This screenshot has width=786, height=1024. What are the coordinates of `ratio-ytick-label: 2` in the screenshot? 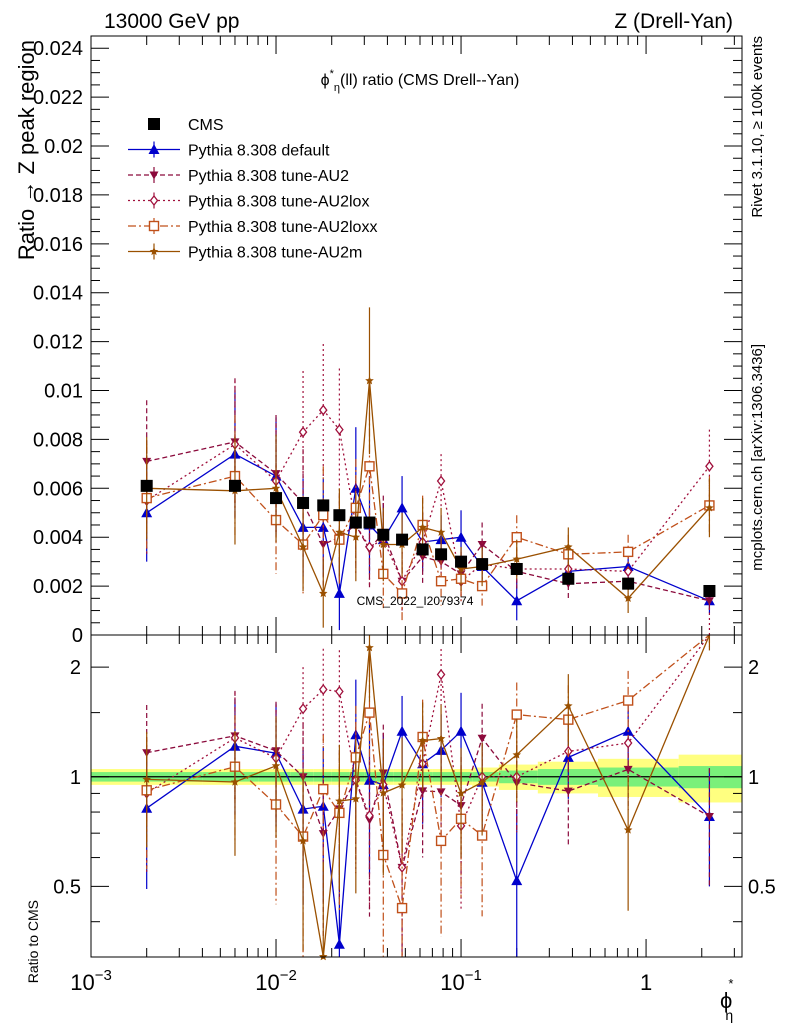 It's located at (75, 668).